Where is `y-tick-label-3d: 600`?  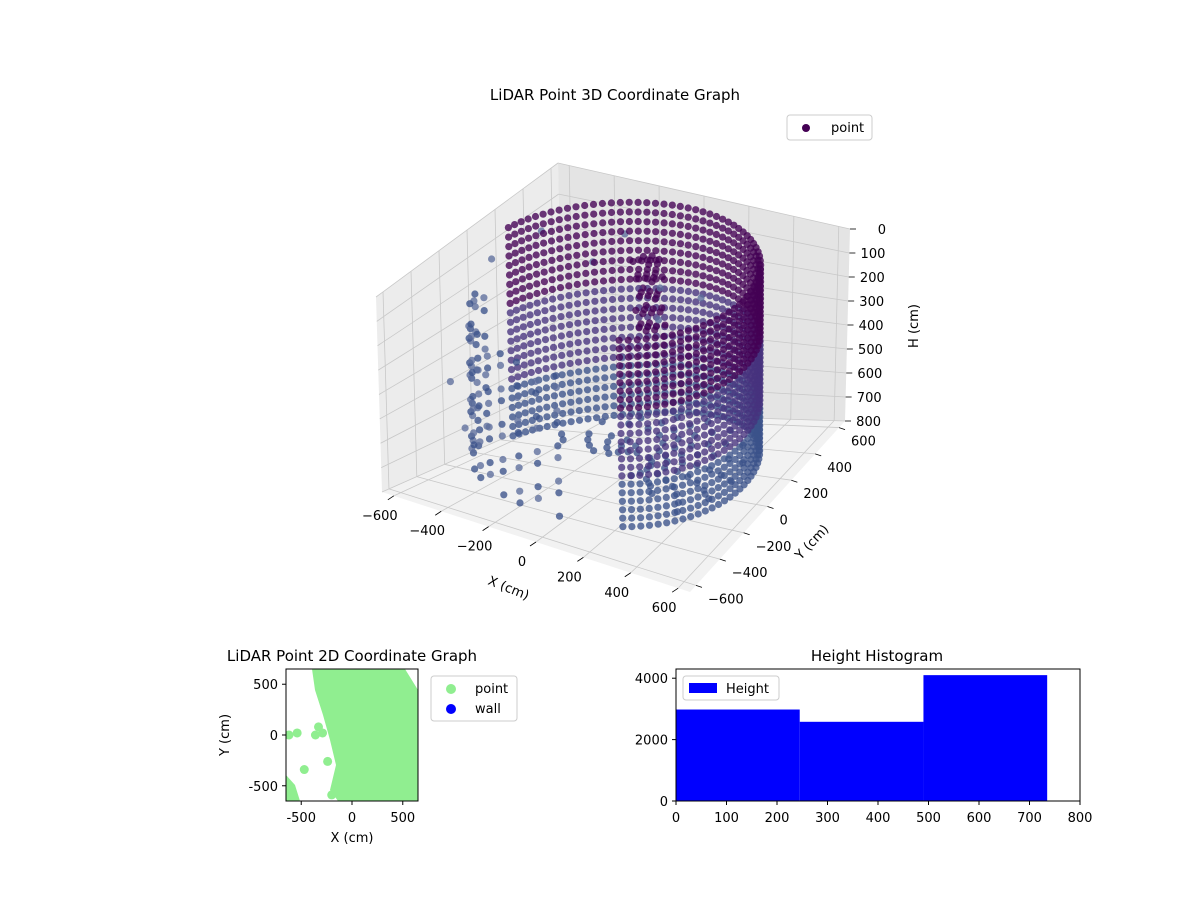 y-tick-label-3d: 600 is located at coordinates (863, 442).